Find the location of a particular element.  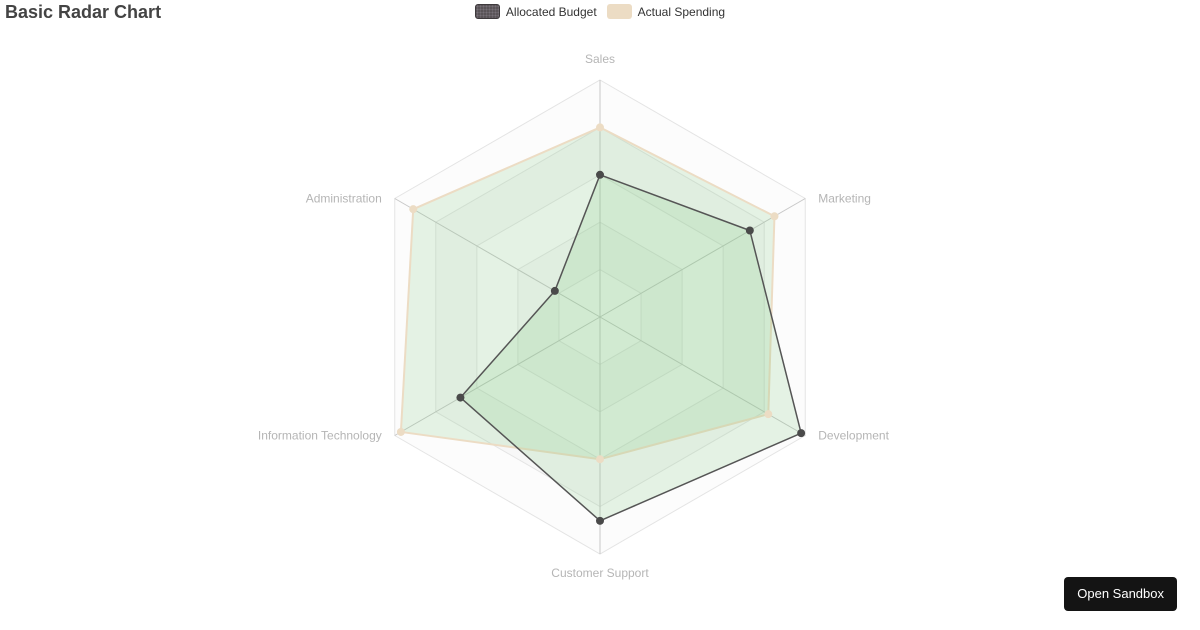

legend-swatch-allocated-budget is located at coordinates (487, 11).